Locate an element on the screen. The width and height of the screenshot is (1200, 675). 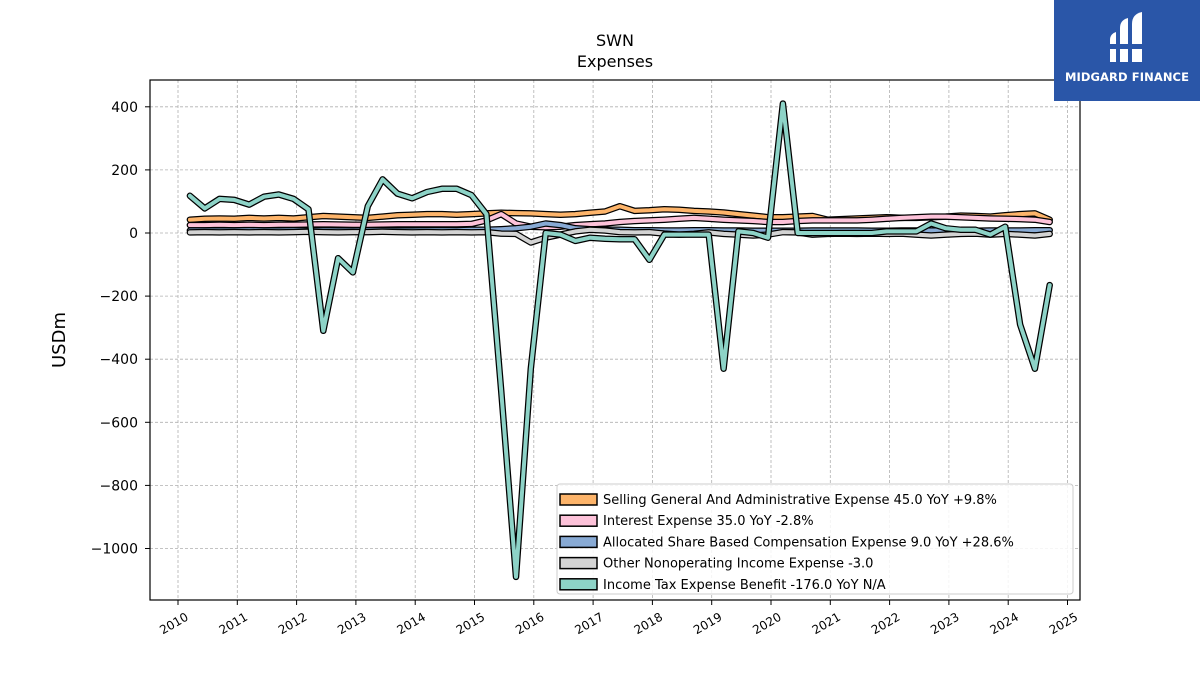
legend-entry: Interest Expense 35.0 YoY -2.8% is located at coordinates (708, 521).